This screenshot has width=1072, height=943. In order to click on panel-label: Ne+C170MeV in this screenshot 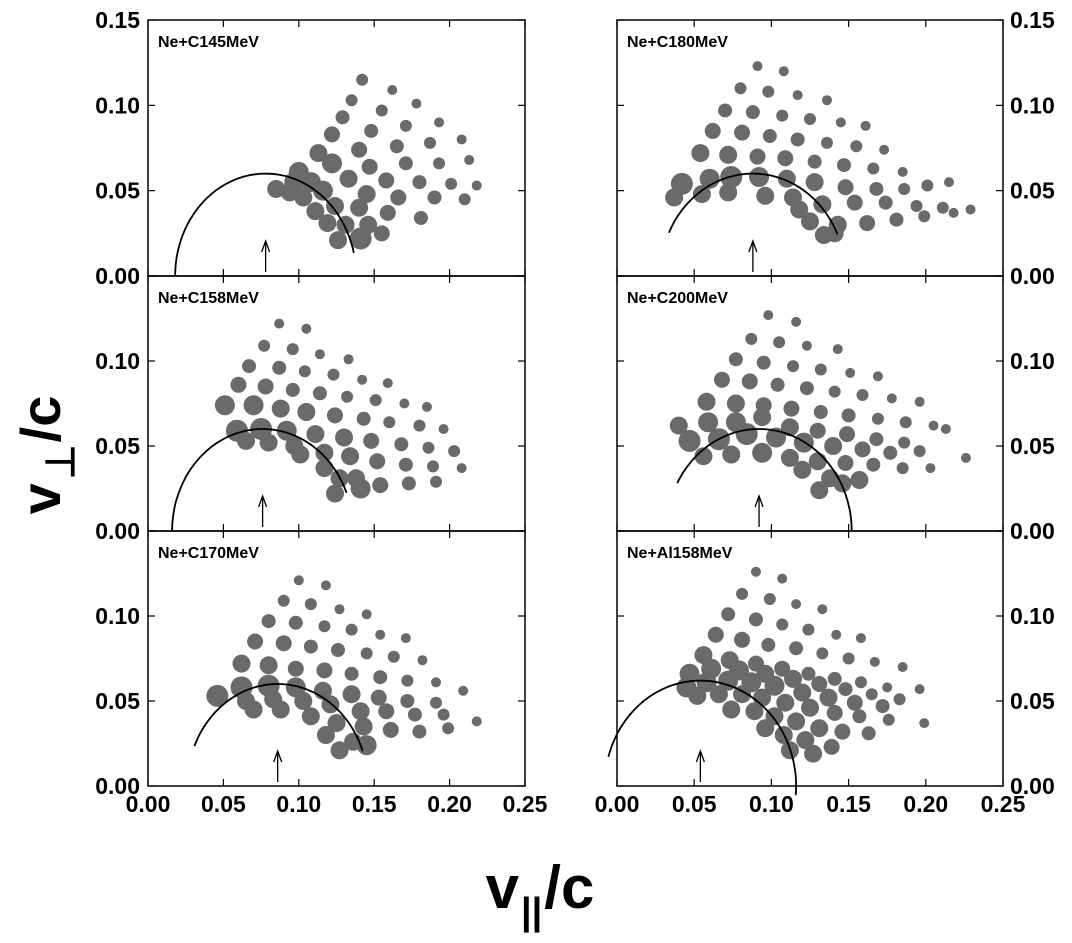, I will do `click(208, 553)`.